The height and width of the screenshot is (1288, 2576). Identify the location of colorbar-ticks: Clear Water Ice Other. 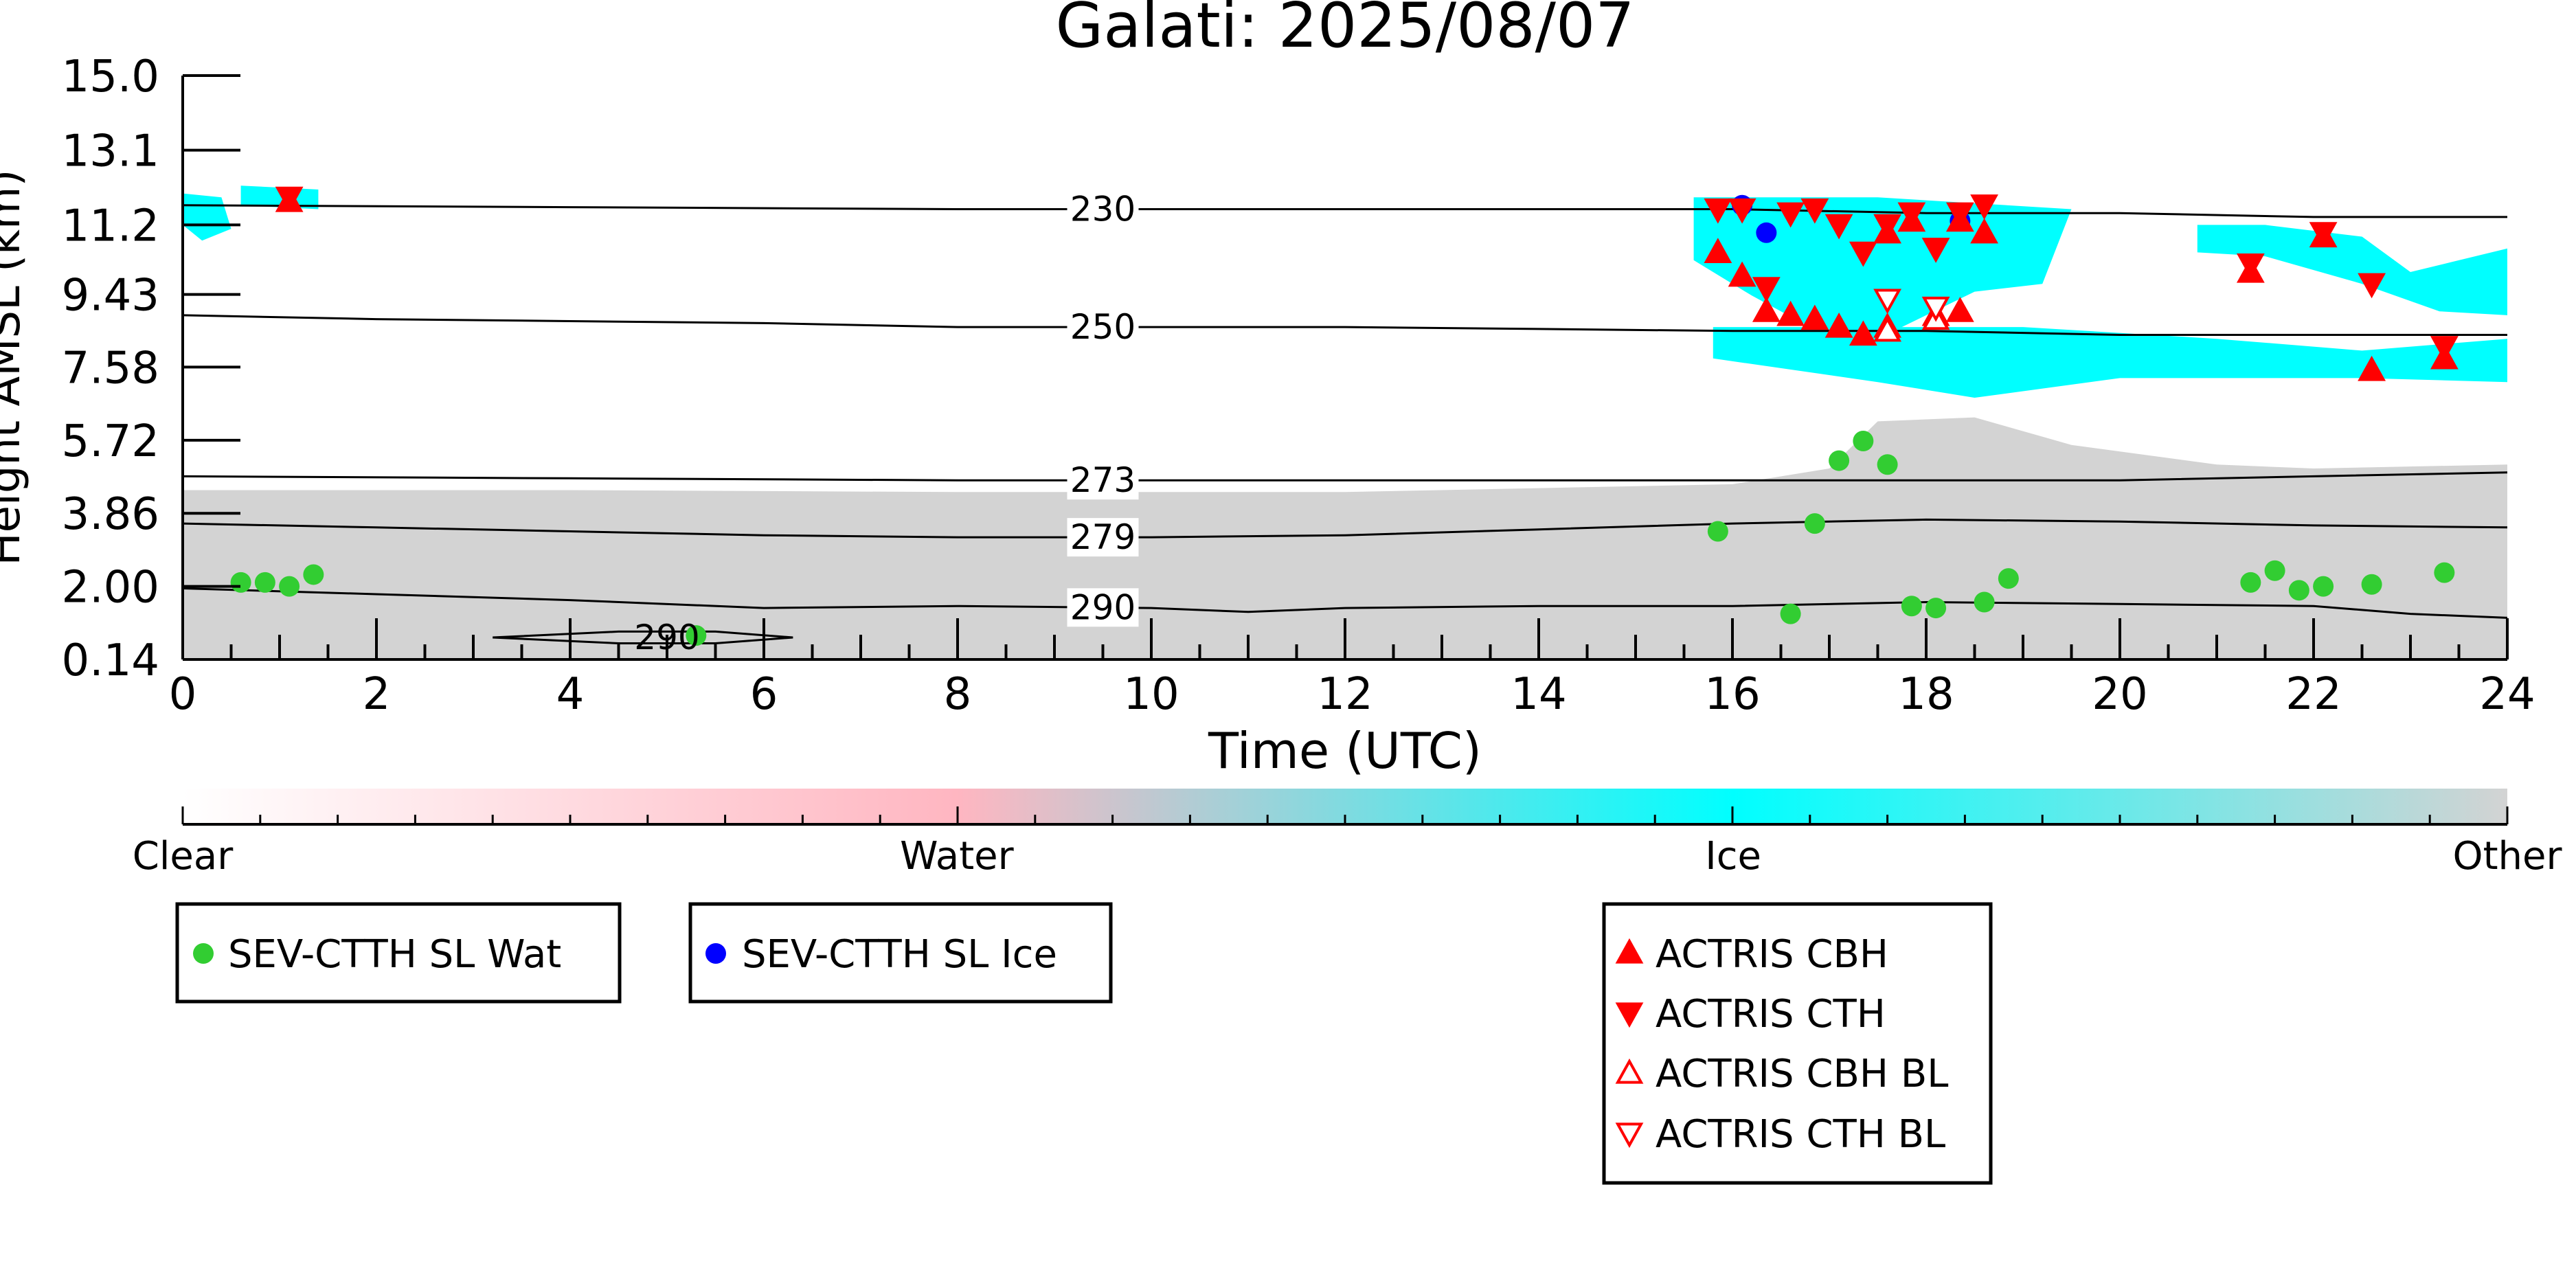
(1347, 842).